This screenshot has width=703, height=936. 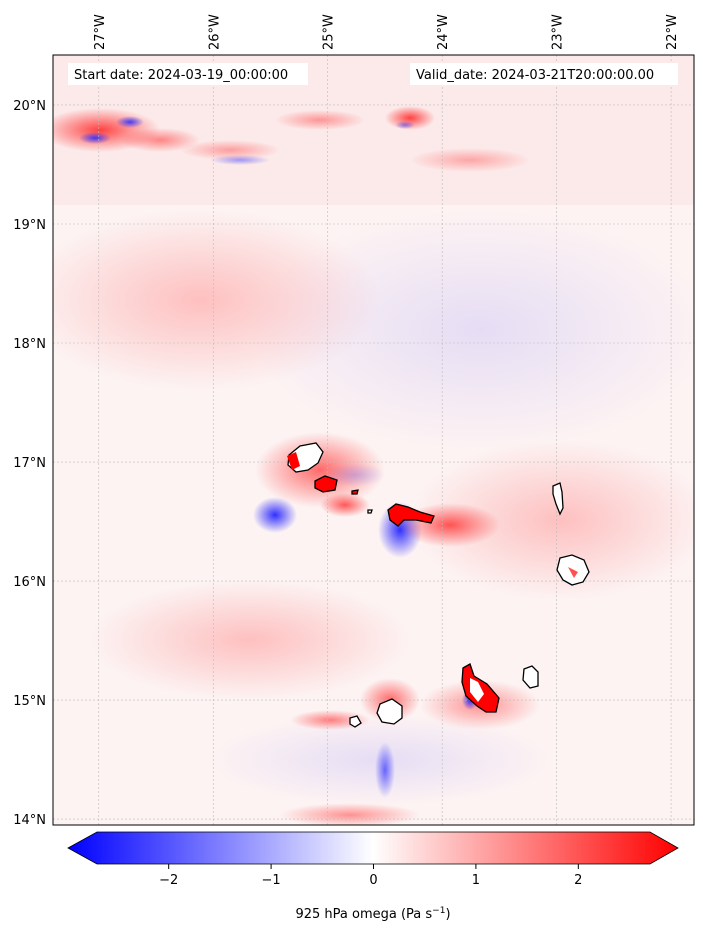 What do you see at coordinates (373, 880) in the screenshot?
I see `colorbar-tick-label: 0` at bounding box center [373, 880].